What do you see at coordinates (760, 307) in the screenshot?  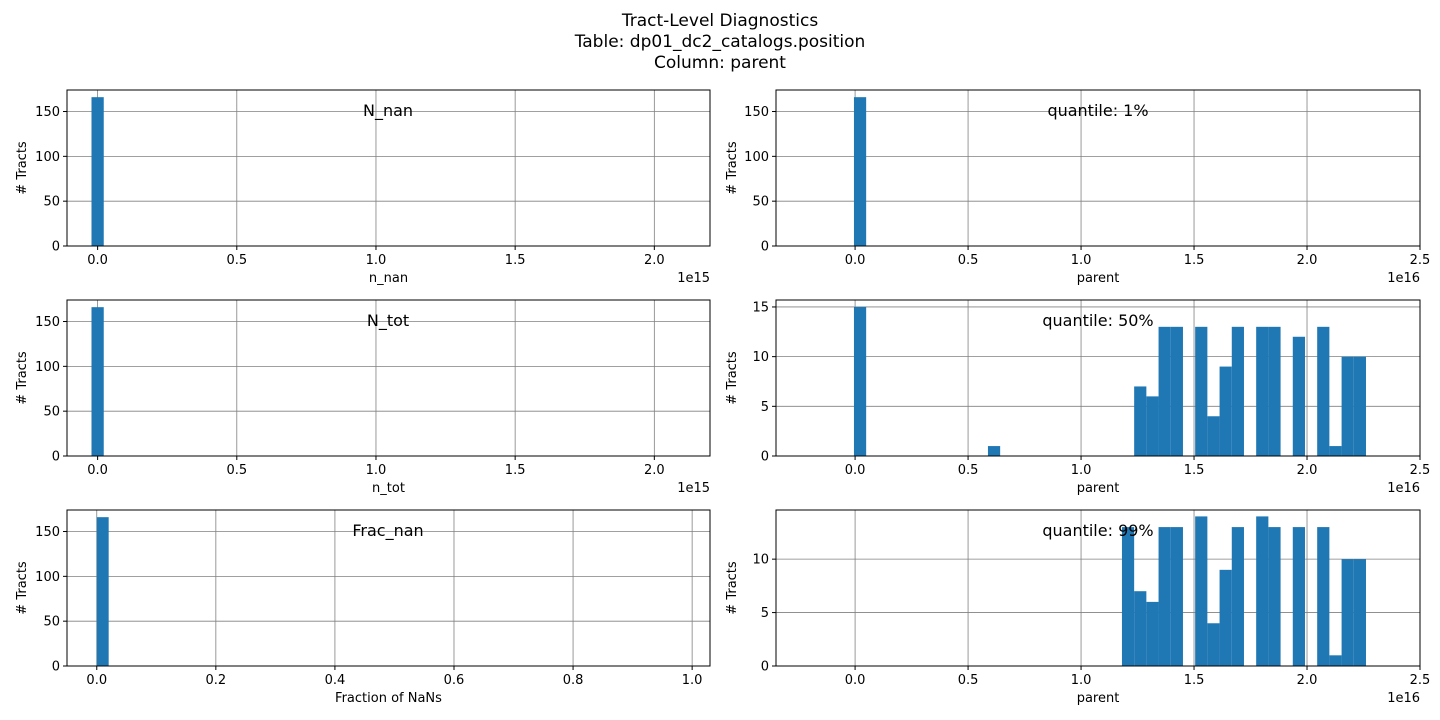 I see `y-tick-label: 15` at bounding box center [760, 307].